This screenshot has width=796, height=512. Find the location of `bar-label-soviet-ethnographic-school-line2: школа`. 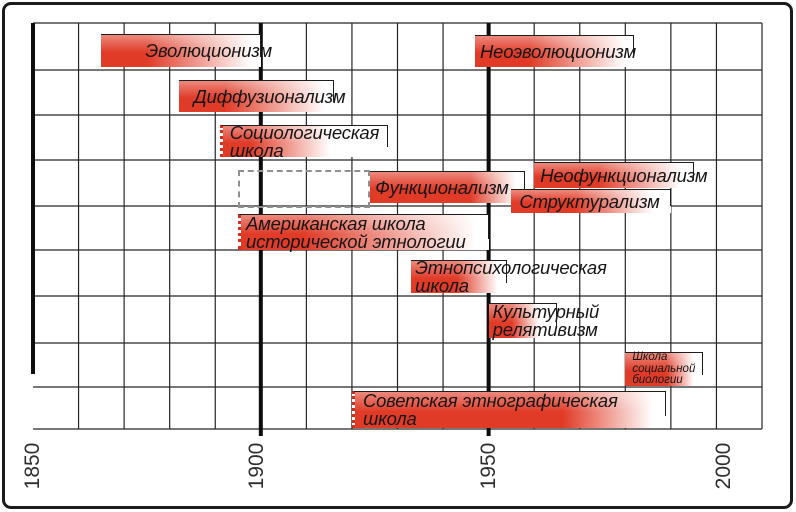

bar-label-soviet-ethnographic-school-line2: школа is located at coordinates (389, 418).